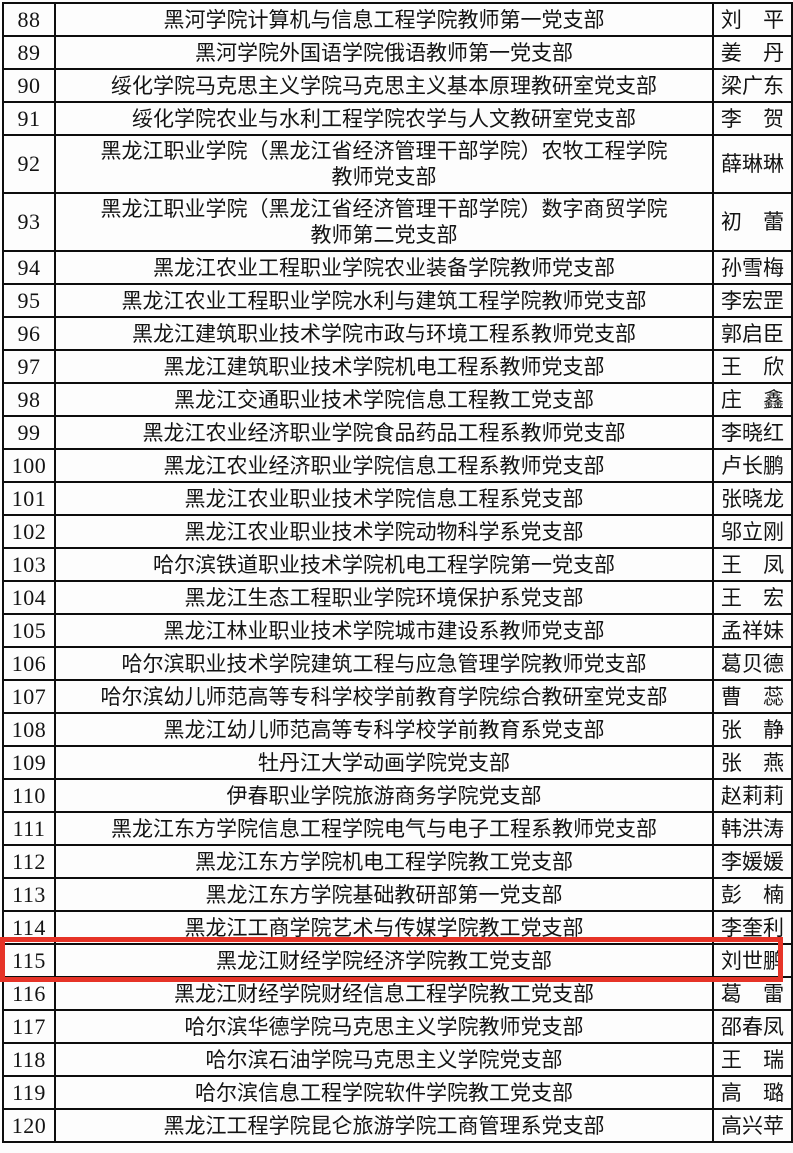 This screenshot has width=793, height=1153. Describe the element at coordinates (752, 85) in the screenshot. I see `person-name: 梁广东` at that location.